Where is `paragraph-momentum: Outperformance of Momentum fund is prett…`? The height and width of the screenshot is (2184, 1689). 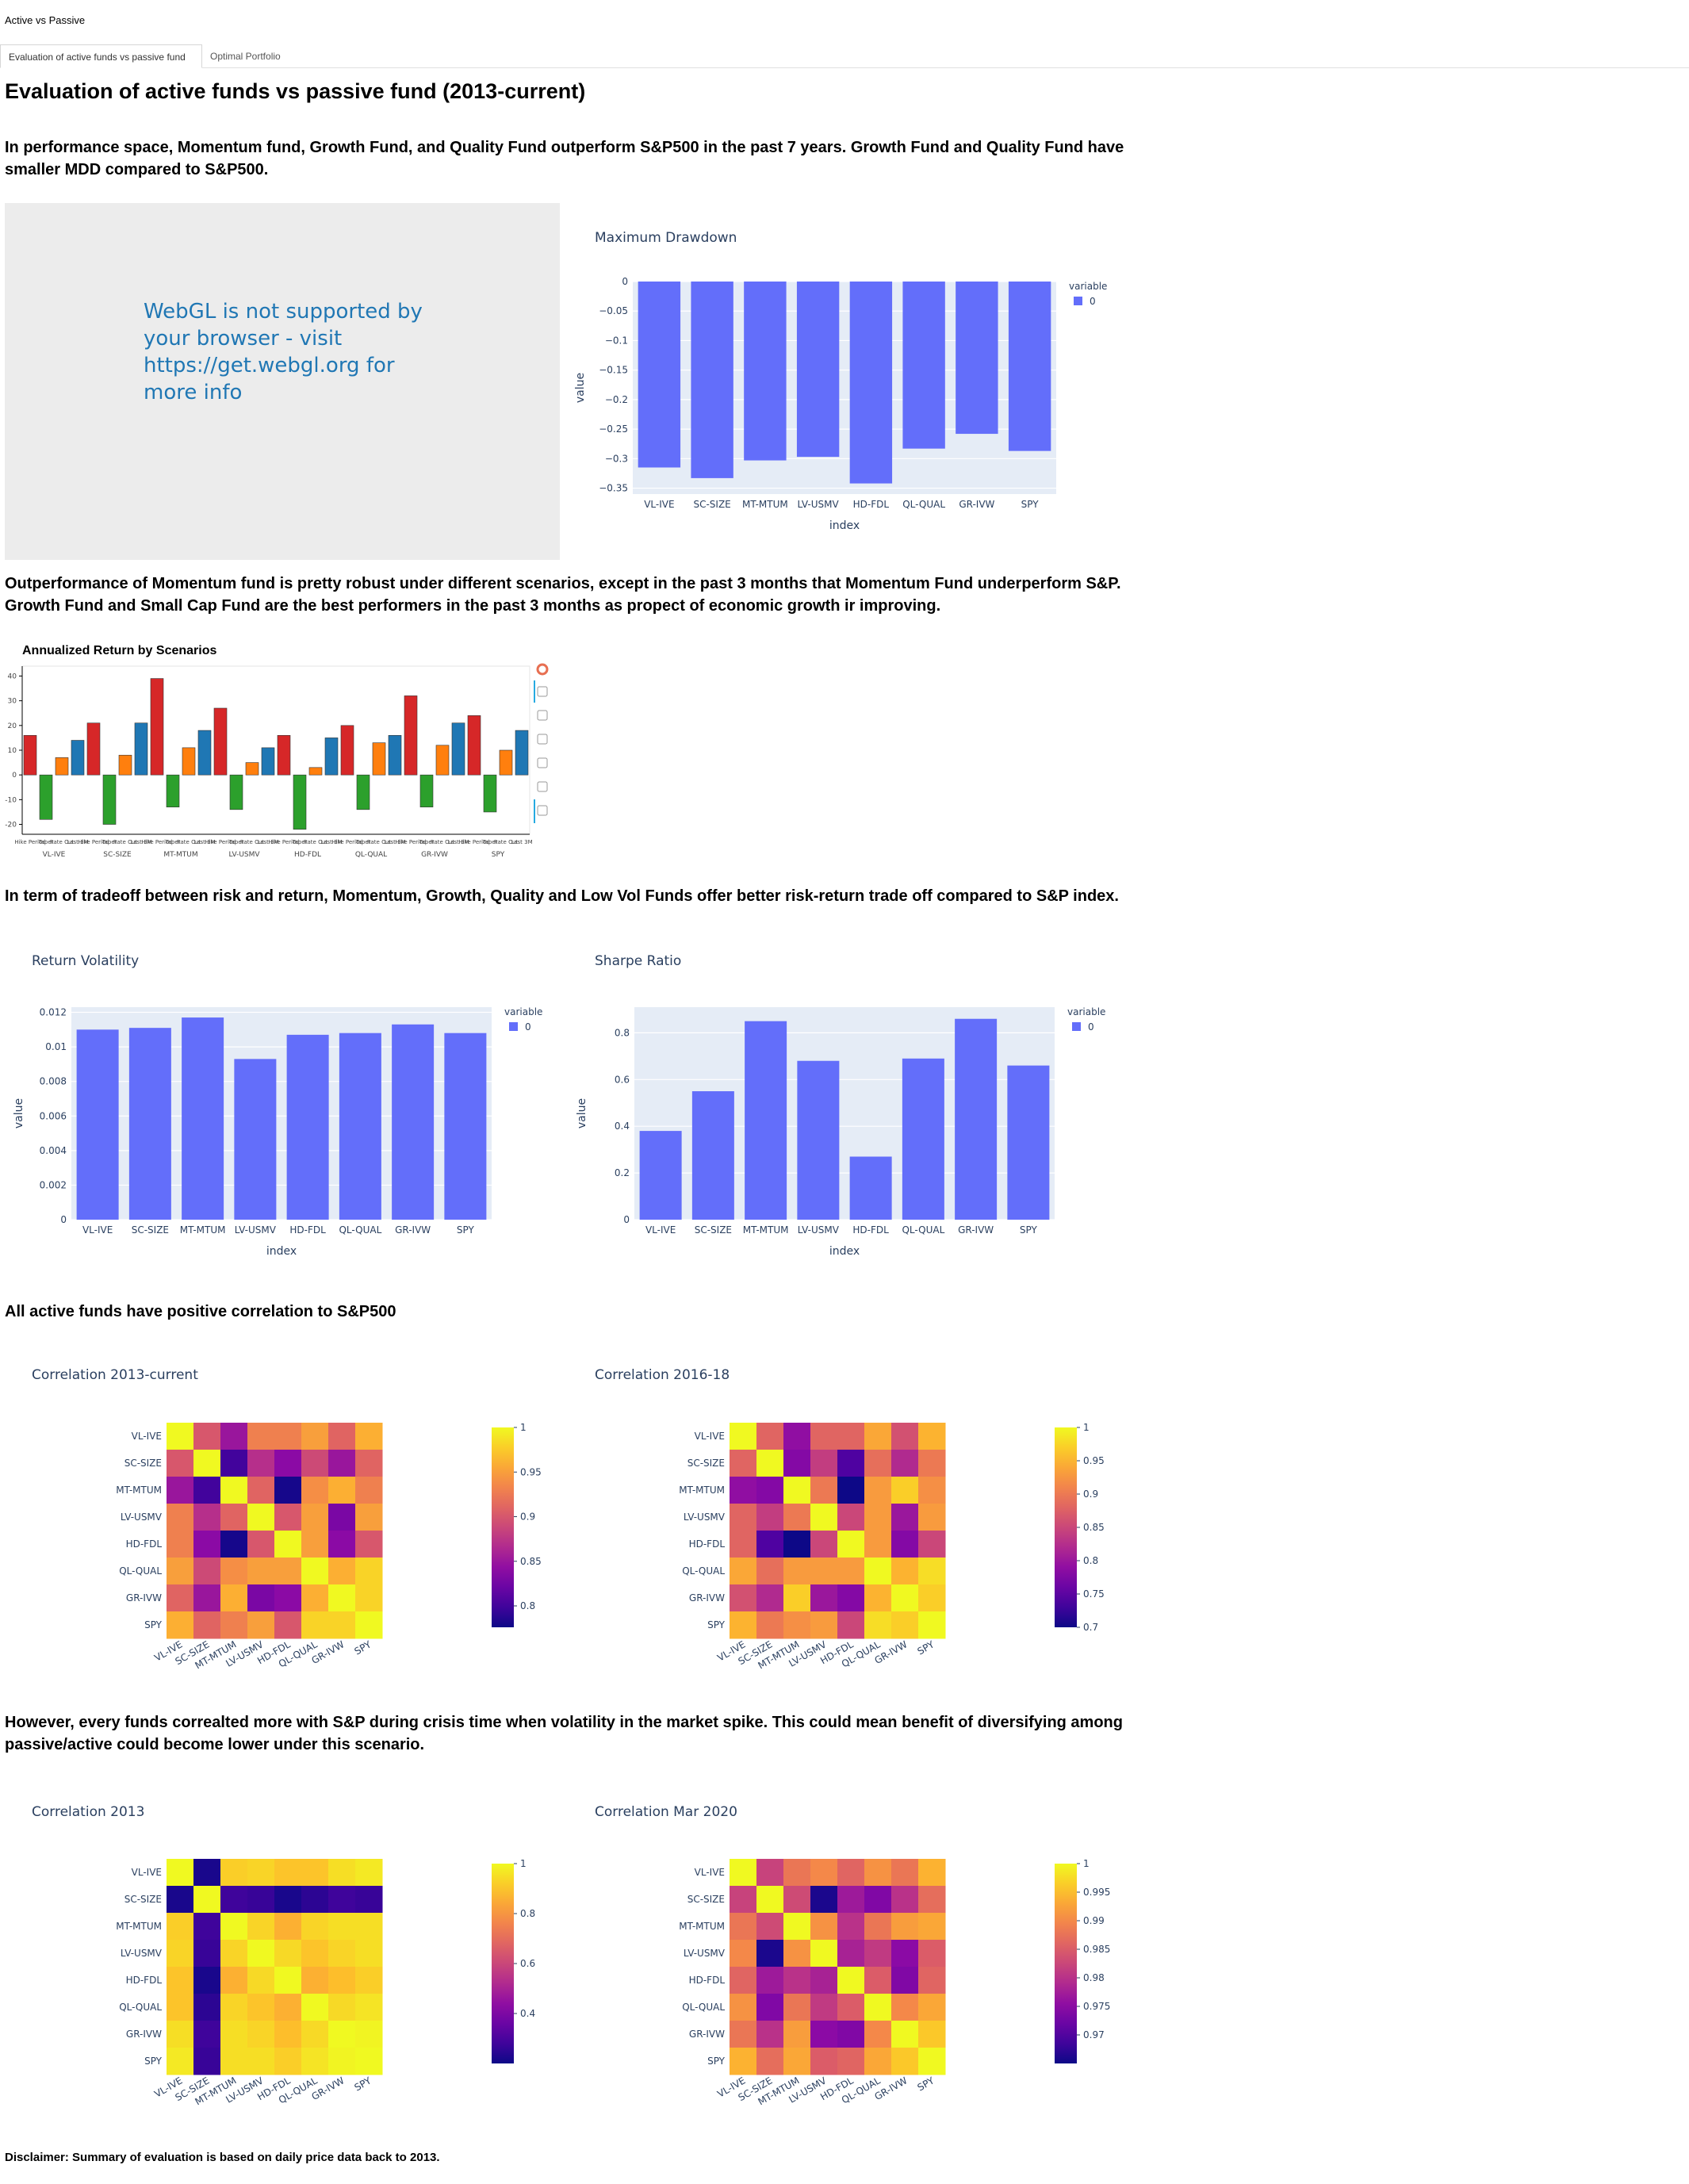 paragraph-momentum: Outperformance of Momentum fund is prett… is located at coordinates (563, 595).